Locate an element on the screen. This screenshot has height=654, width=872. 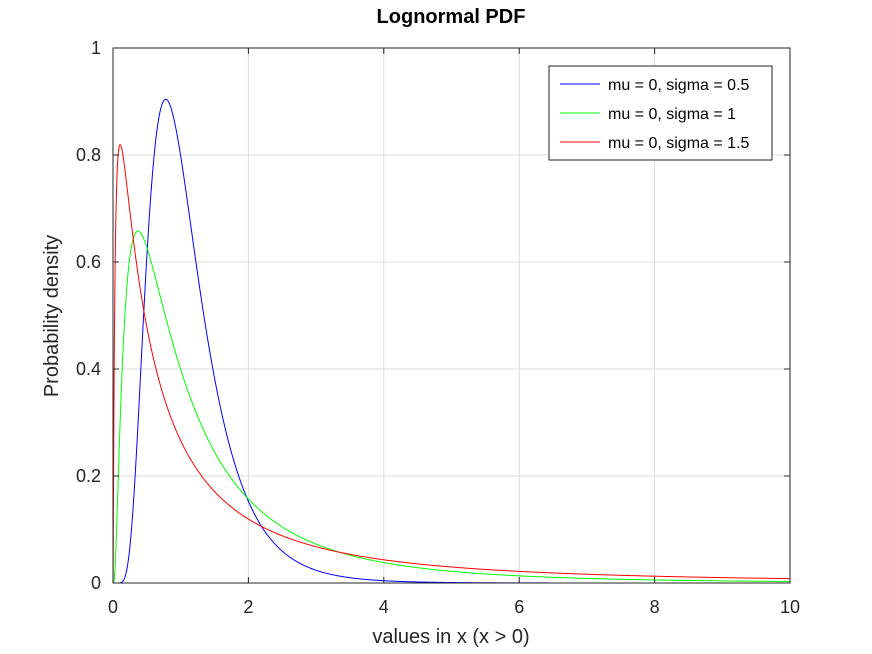
y-tick-label: 1 is located at coordinates (96, 48).